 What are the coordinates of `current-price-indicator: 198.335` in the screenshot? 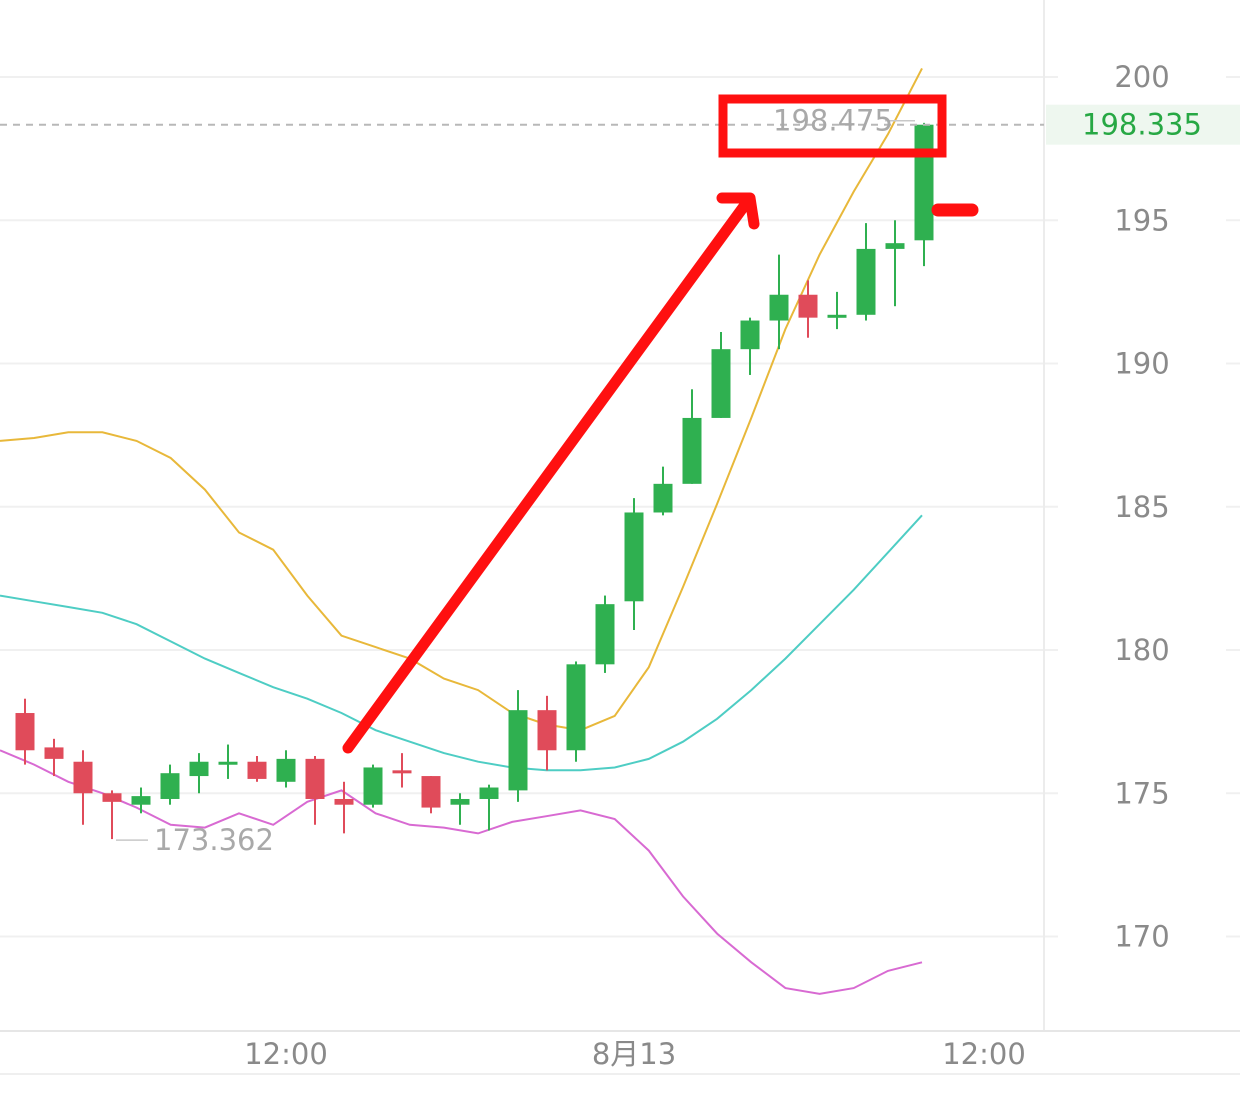 It's located at (620, 124).